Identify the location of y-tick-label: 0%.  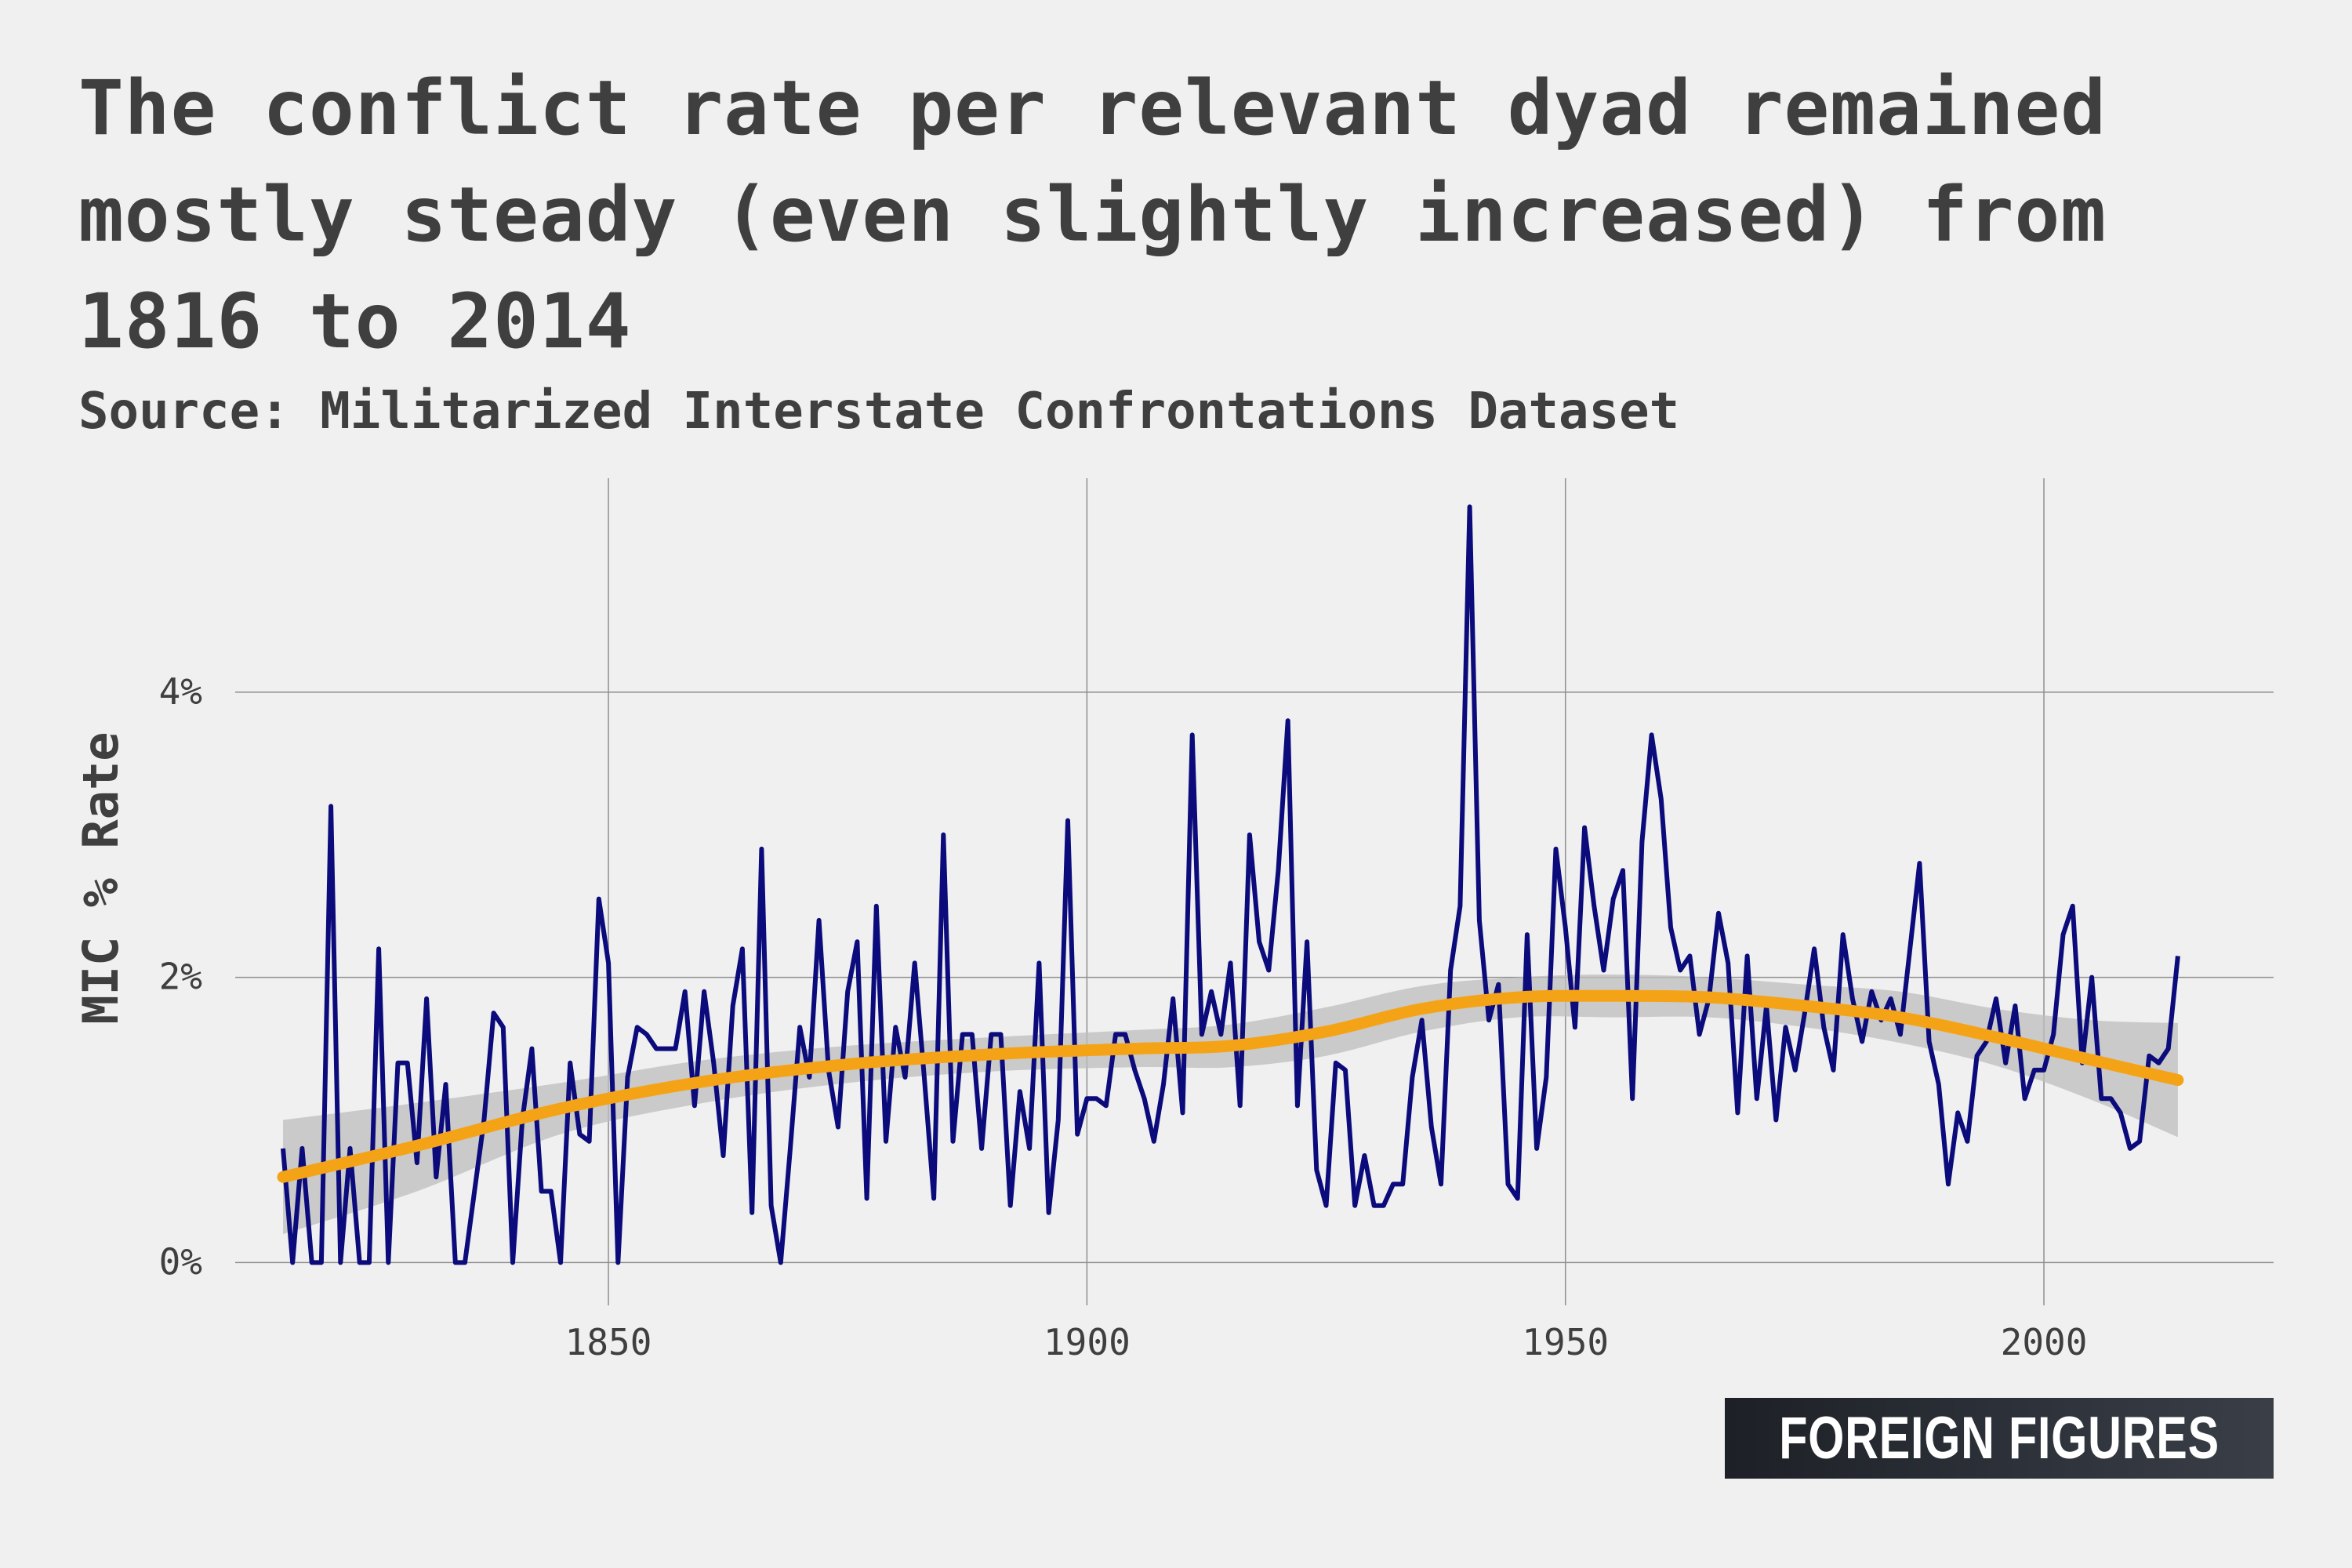
(180, 1261).